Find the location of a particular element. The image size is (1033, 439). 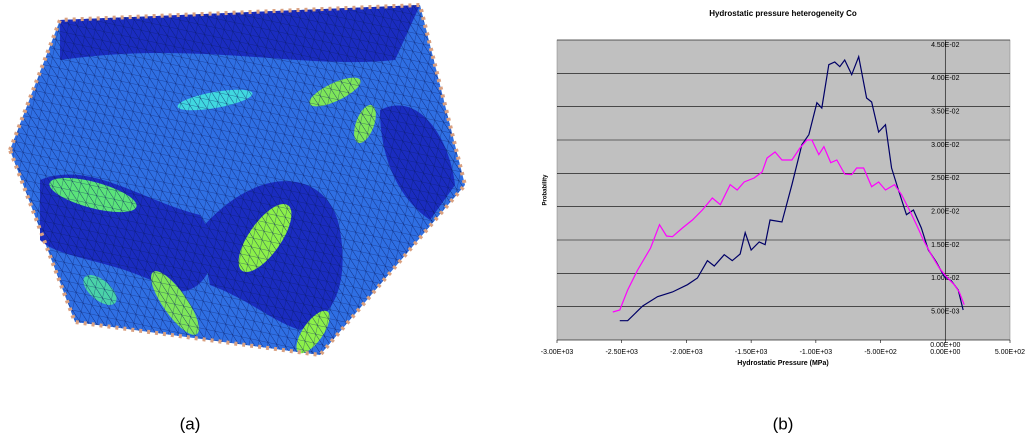

x-tick-label: 0.00E+00 is located at coordinates (945, 352).